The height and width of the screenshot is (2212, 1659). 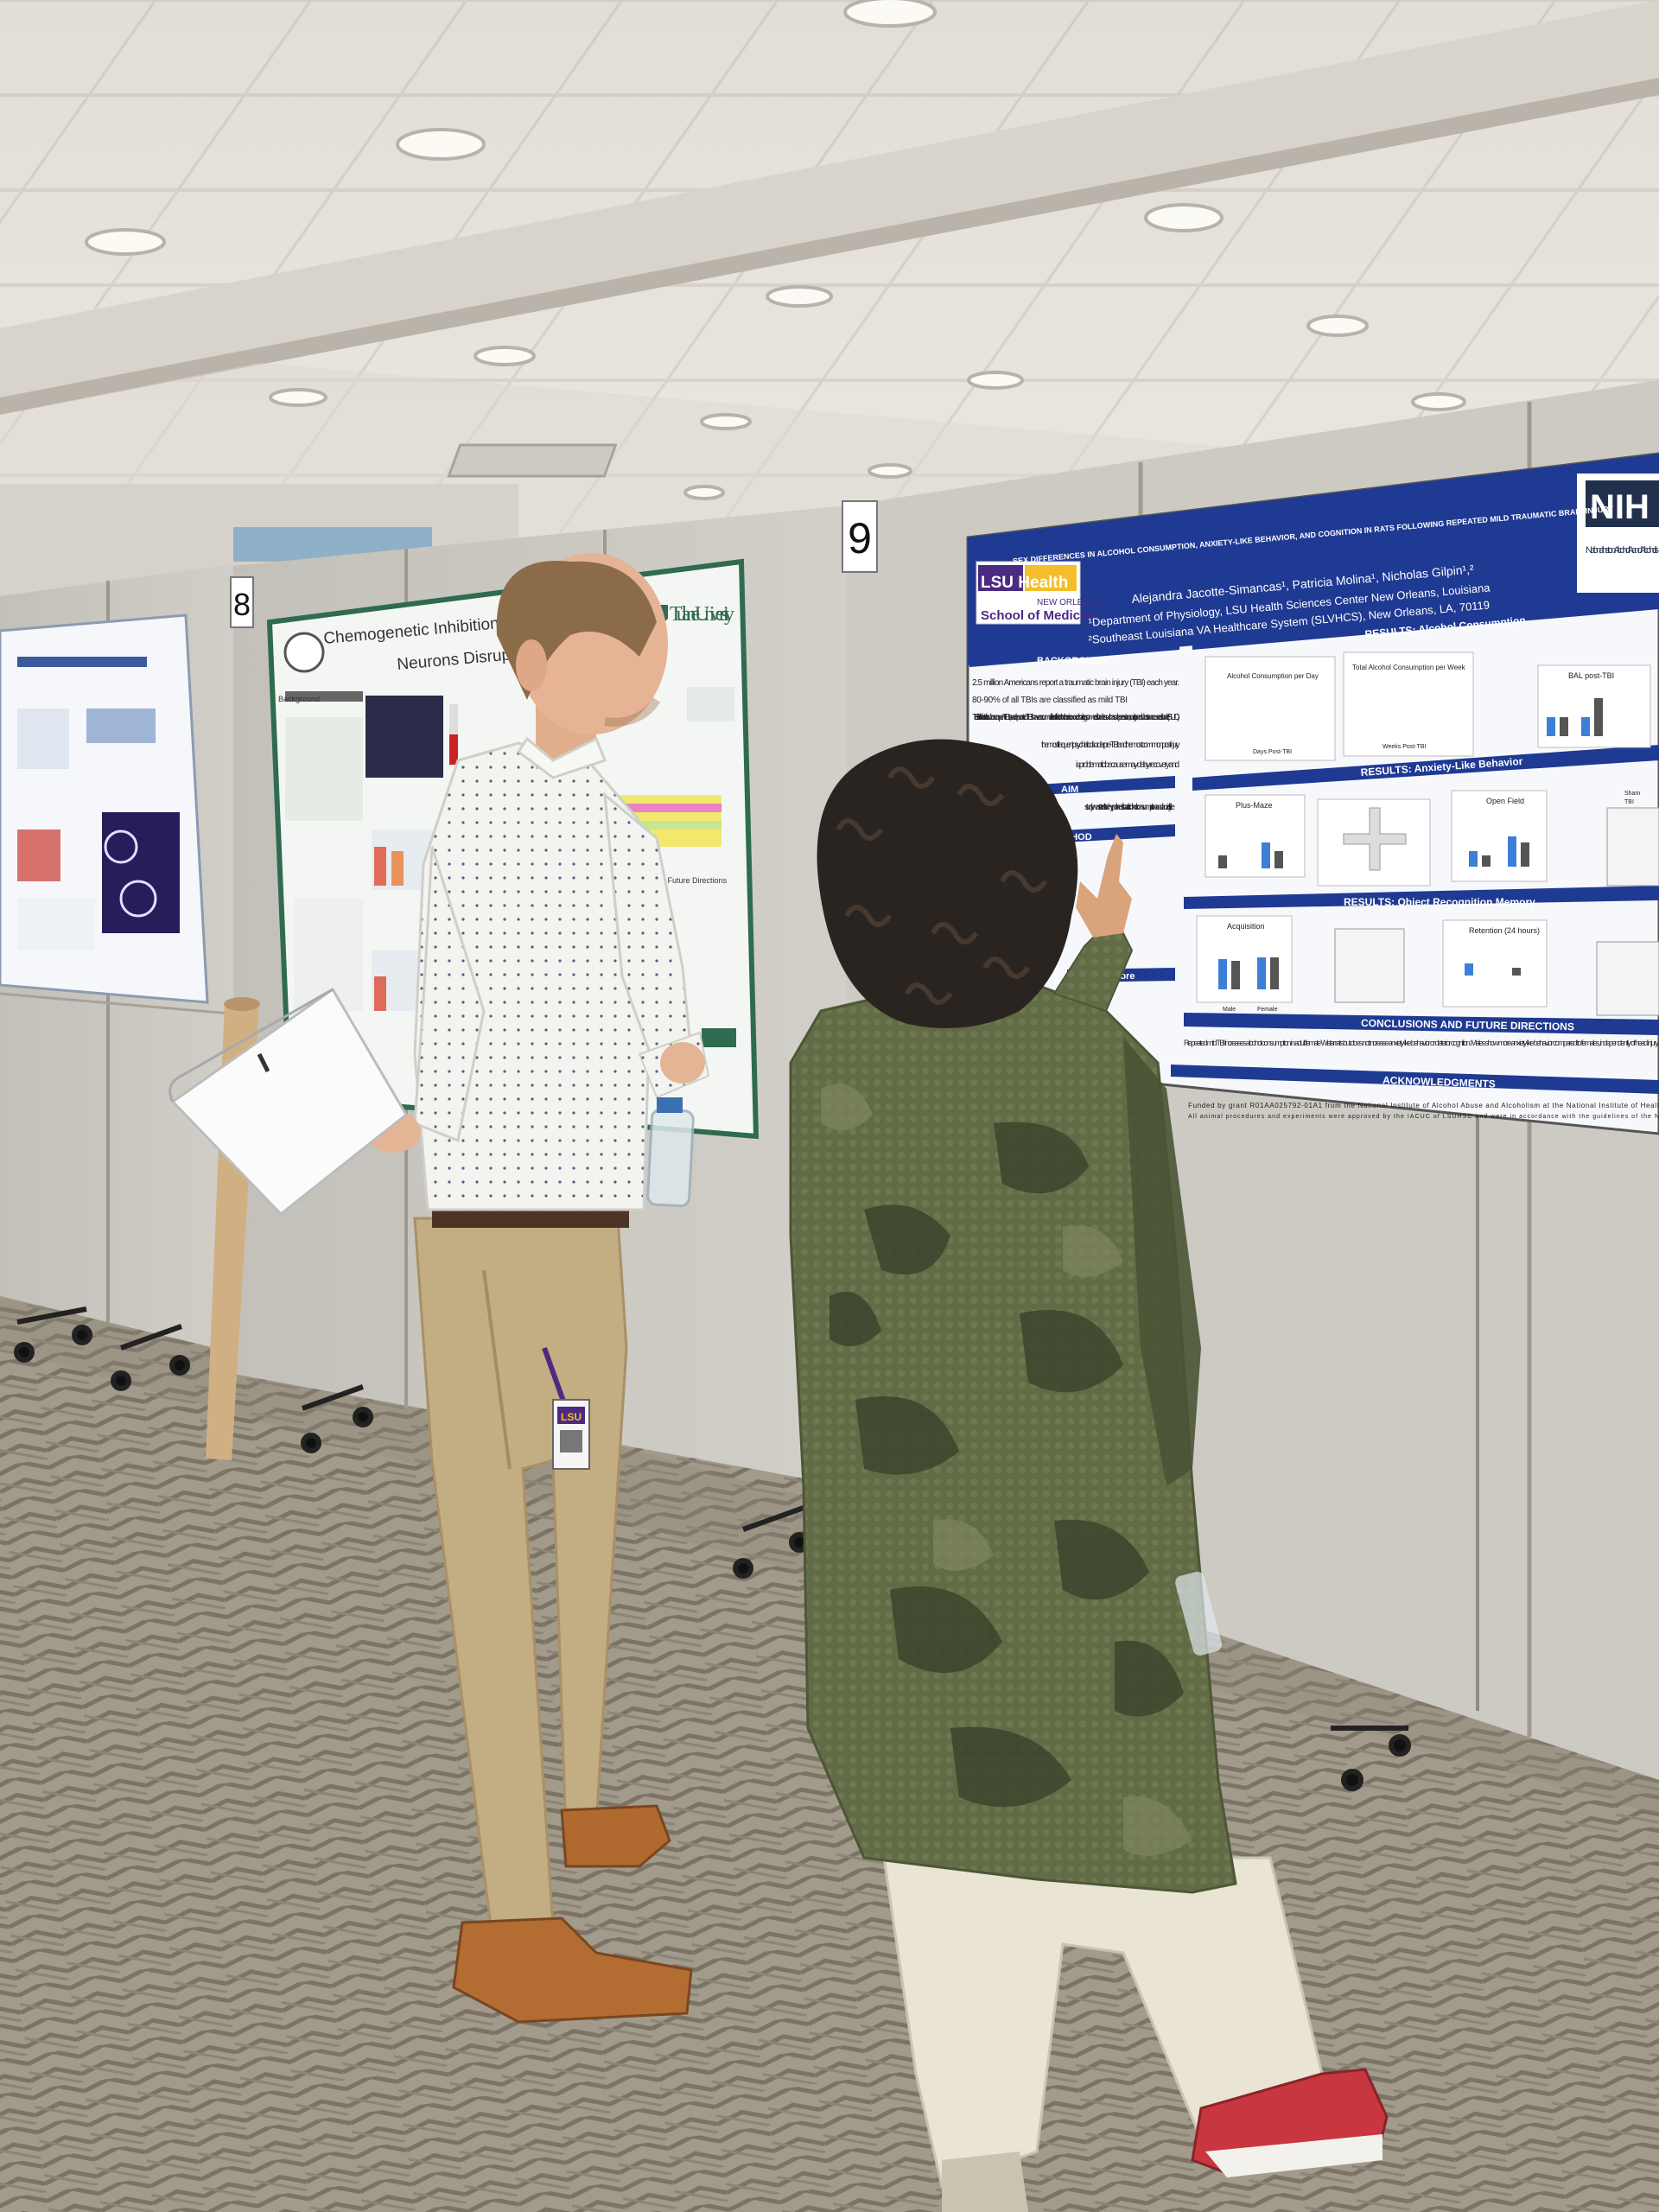 What do you see at coordinates (1267, 1010) in the screenshot?
I see `chart-axis-female: Female` at bounding box center [1267, 1010].